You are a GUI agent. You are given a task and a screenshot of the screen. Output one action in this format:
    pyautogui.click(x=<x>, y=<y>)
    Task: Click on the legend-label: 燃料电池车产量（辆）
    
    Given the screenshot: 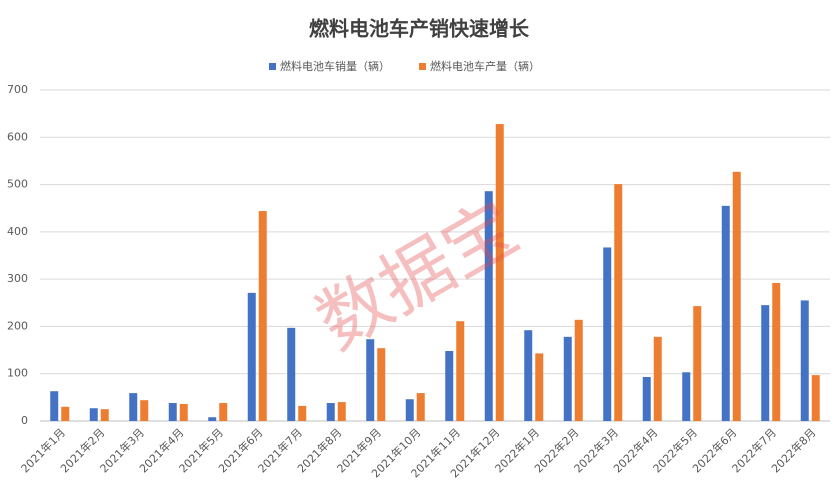 What is the action you would take?
    pyautogui.click(x=485, y=66)
    